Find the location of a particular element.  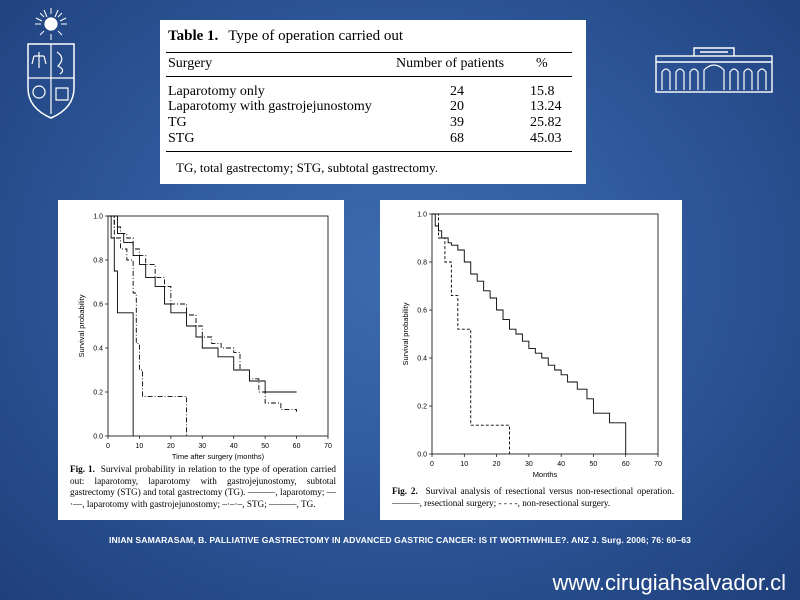

building-facade-logo is located at coordinates (714, 70).